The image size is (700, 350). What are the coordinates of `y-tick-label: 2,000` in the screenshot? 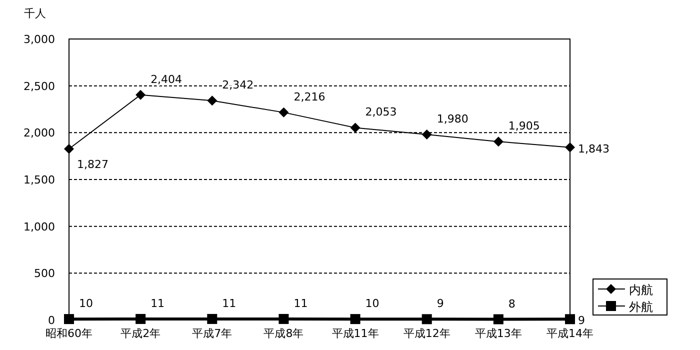 It's located at (39, 133).